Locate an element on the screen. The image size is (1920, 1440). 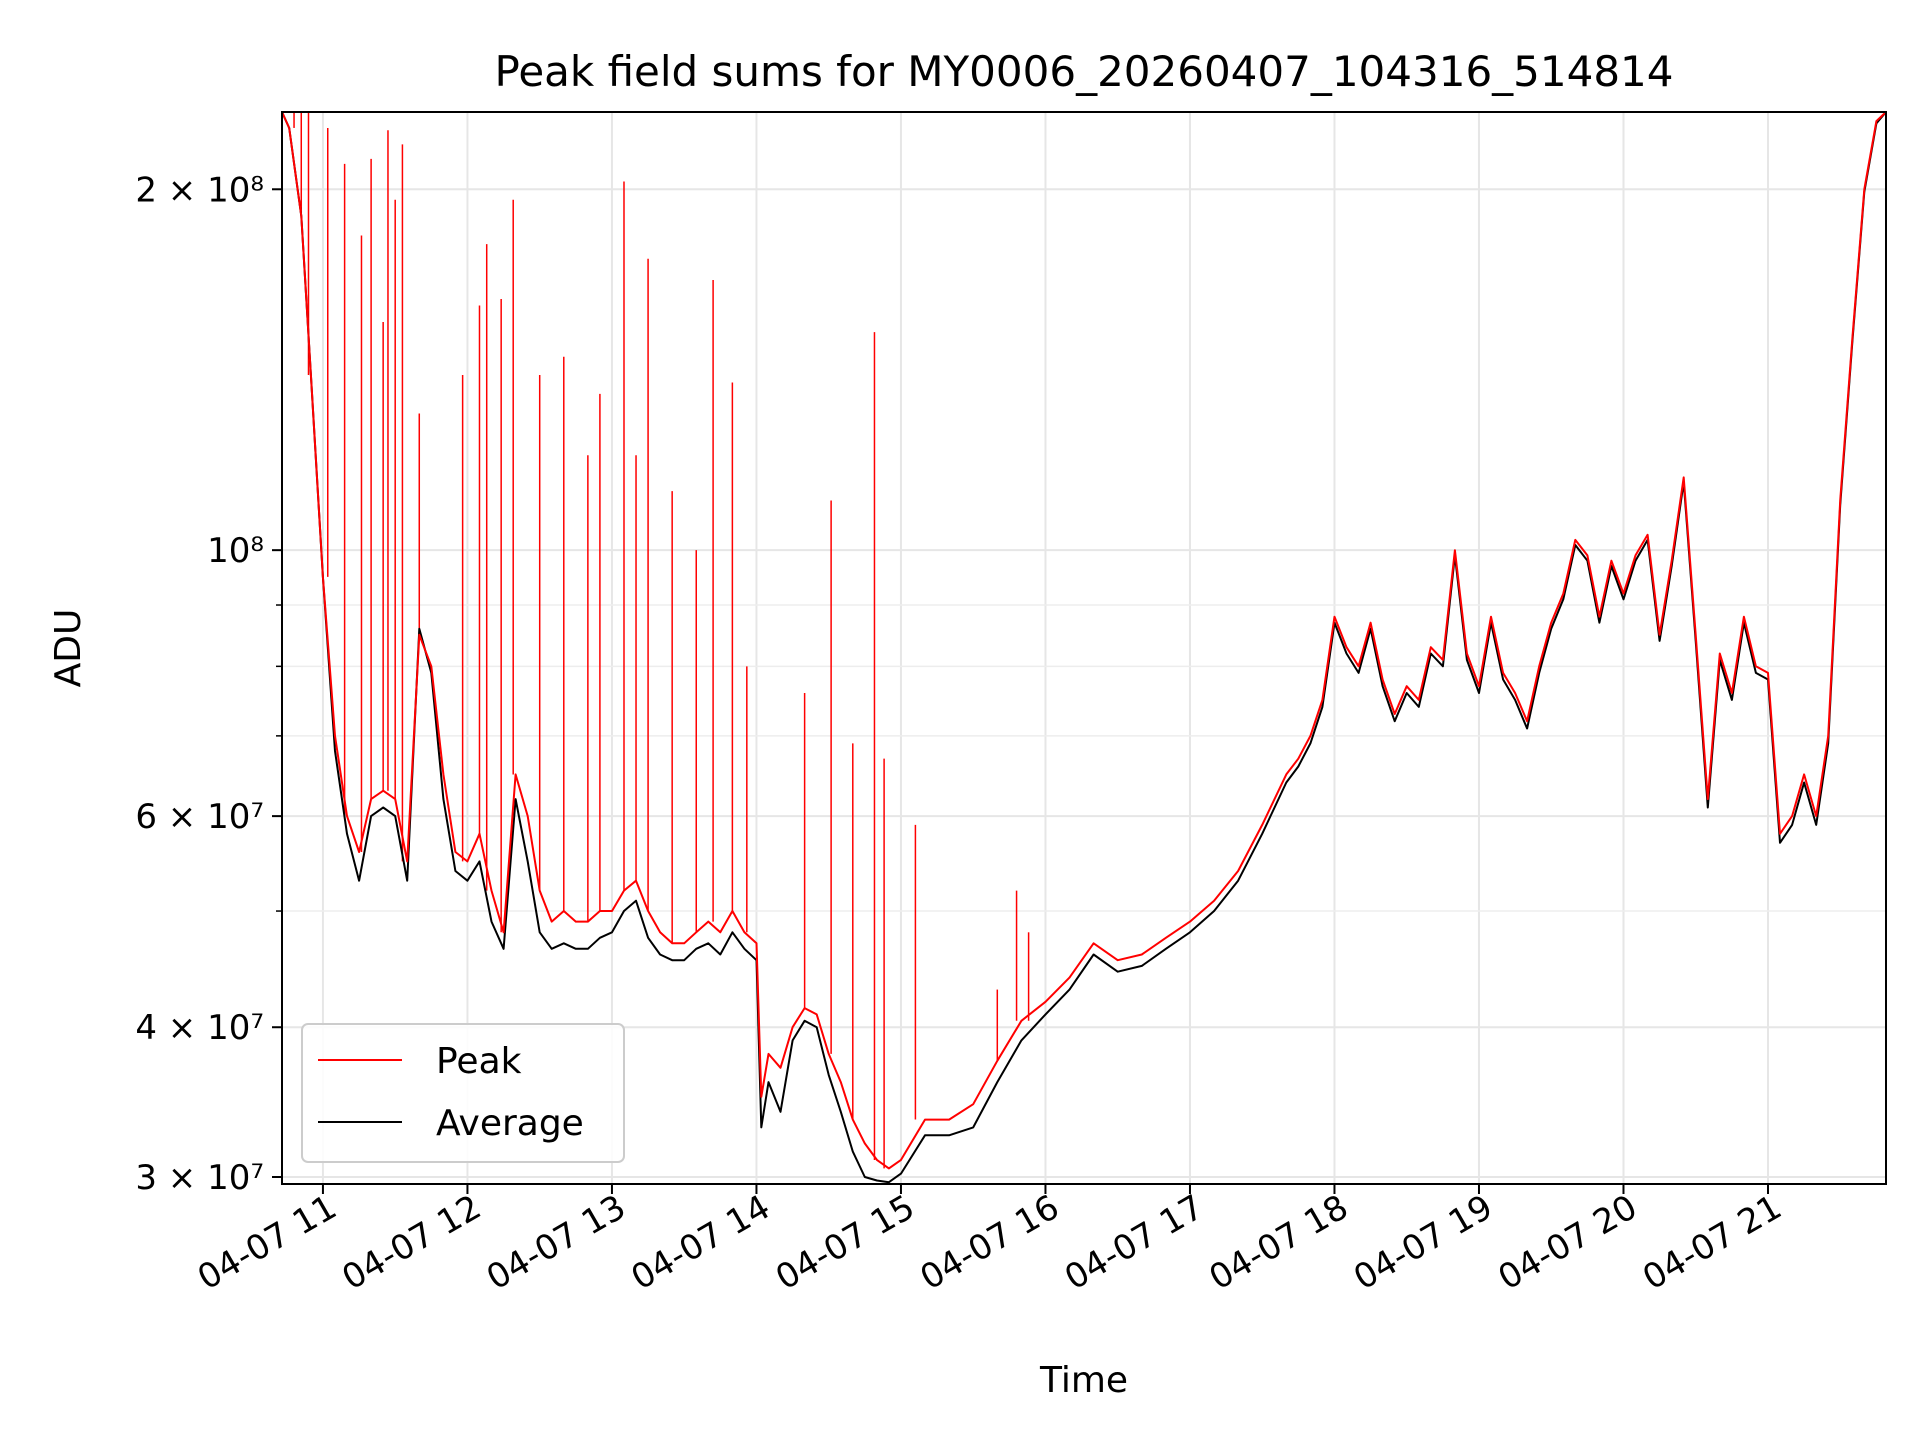
y-tick-label: 10⁸ is located at coordinates (235, 551).